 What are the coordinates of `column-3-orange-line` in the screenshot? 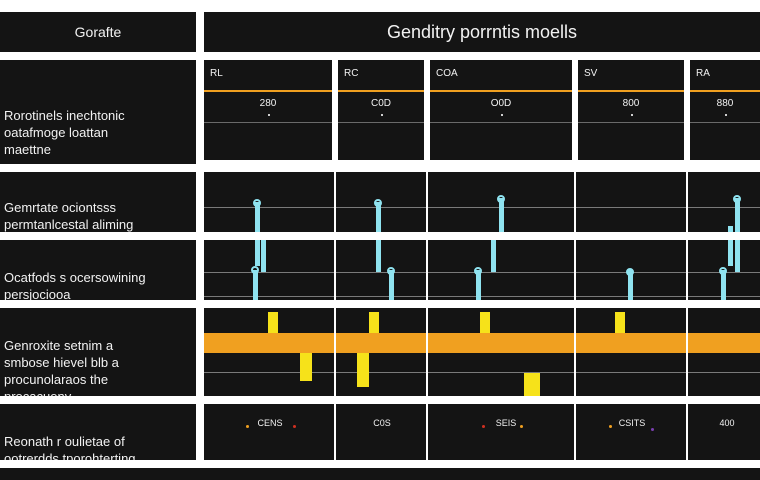 It's located at (501, 91).